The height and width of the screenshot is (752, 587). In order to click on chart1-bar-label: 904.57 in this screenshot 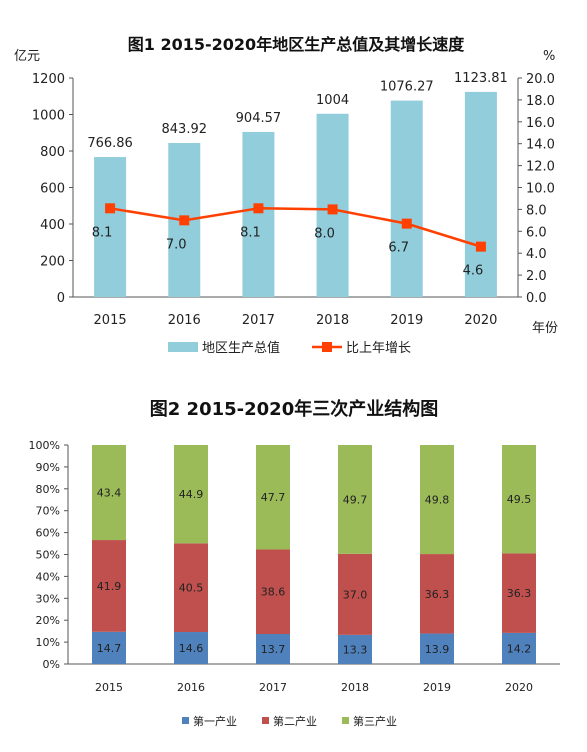, I will do `click(259, 118)`.